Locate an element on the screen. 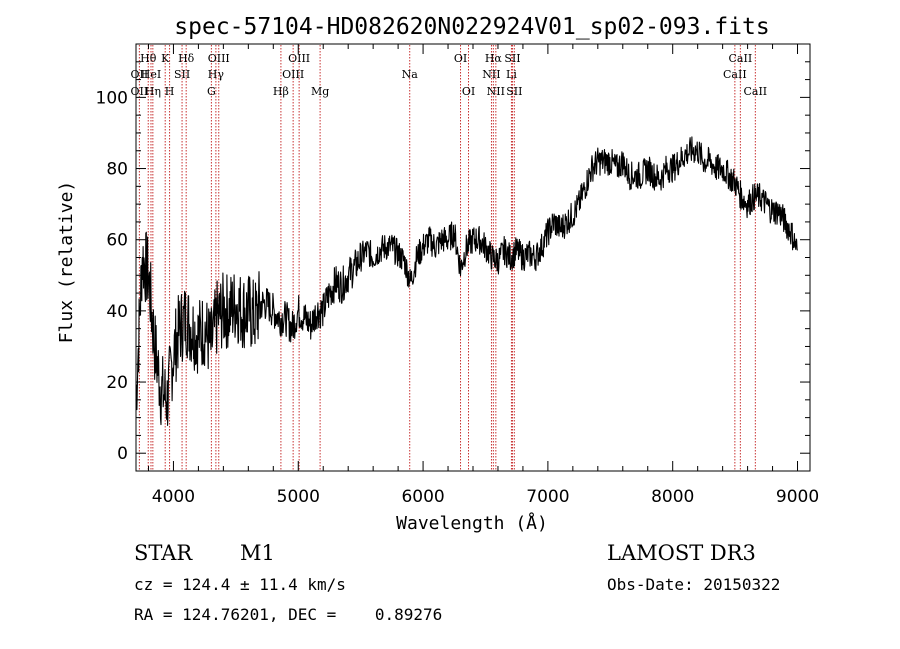 This screenshot has width=900, height=649. y-tick-label: 60 is located at coordinates (117, 241).